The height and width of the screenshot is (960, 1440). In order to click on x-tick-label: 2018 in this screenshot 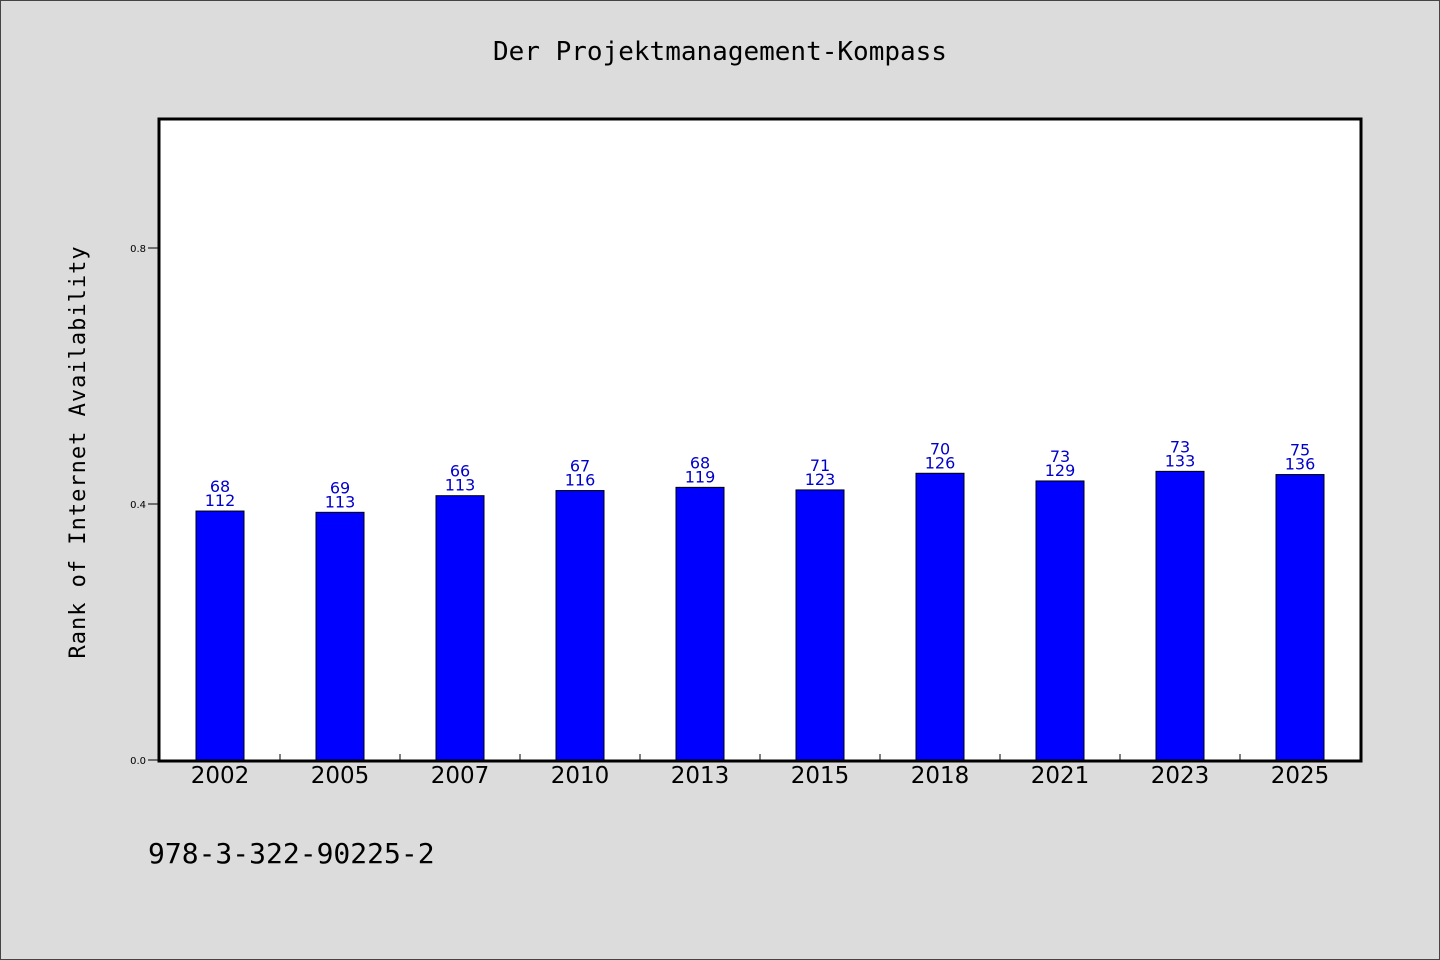, I will do `click(940, 776)`.